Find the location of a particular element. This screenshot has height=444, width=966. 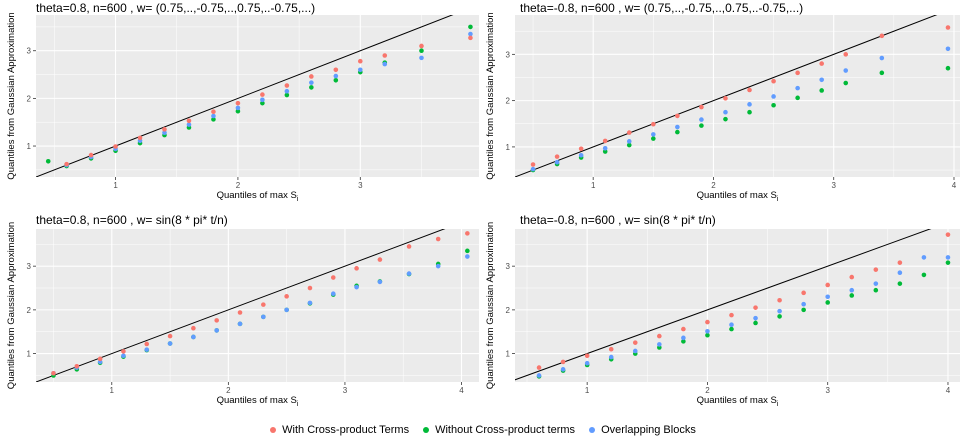

panel-title: theta=-0.8, n=600 , w= sin(8 * pi* t/n) is located at coordinates (618, 220).